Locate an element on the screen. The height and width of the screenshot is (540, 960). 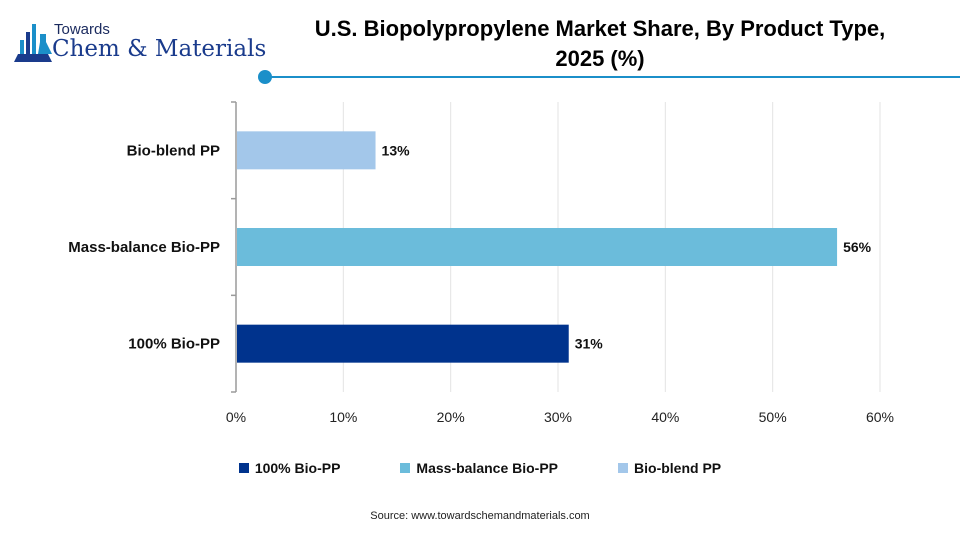
legend-label: Bio-blend PP is located at coordinates (678, 468).